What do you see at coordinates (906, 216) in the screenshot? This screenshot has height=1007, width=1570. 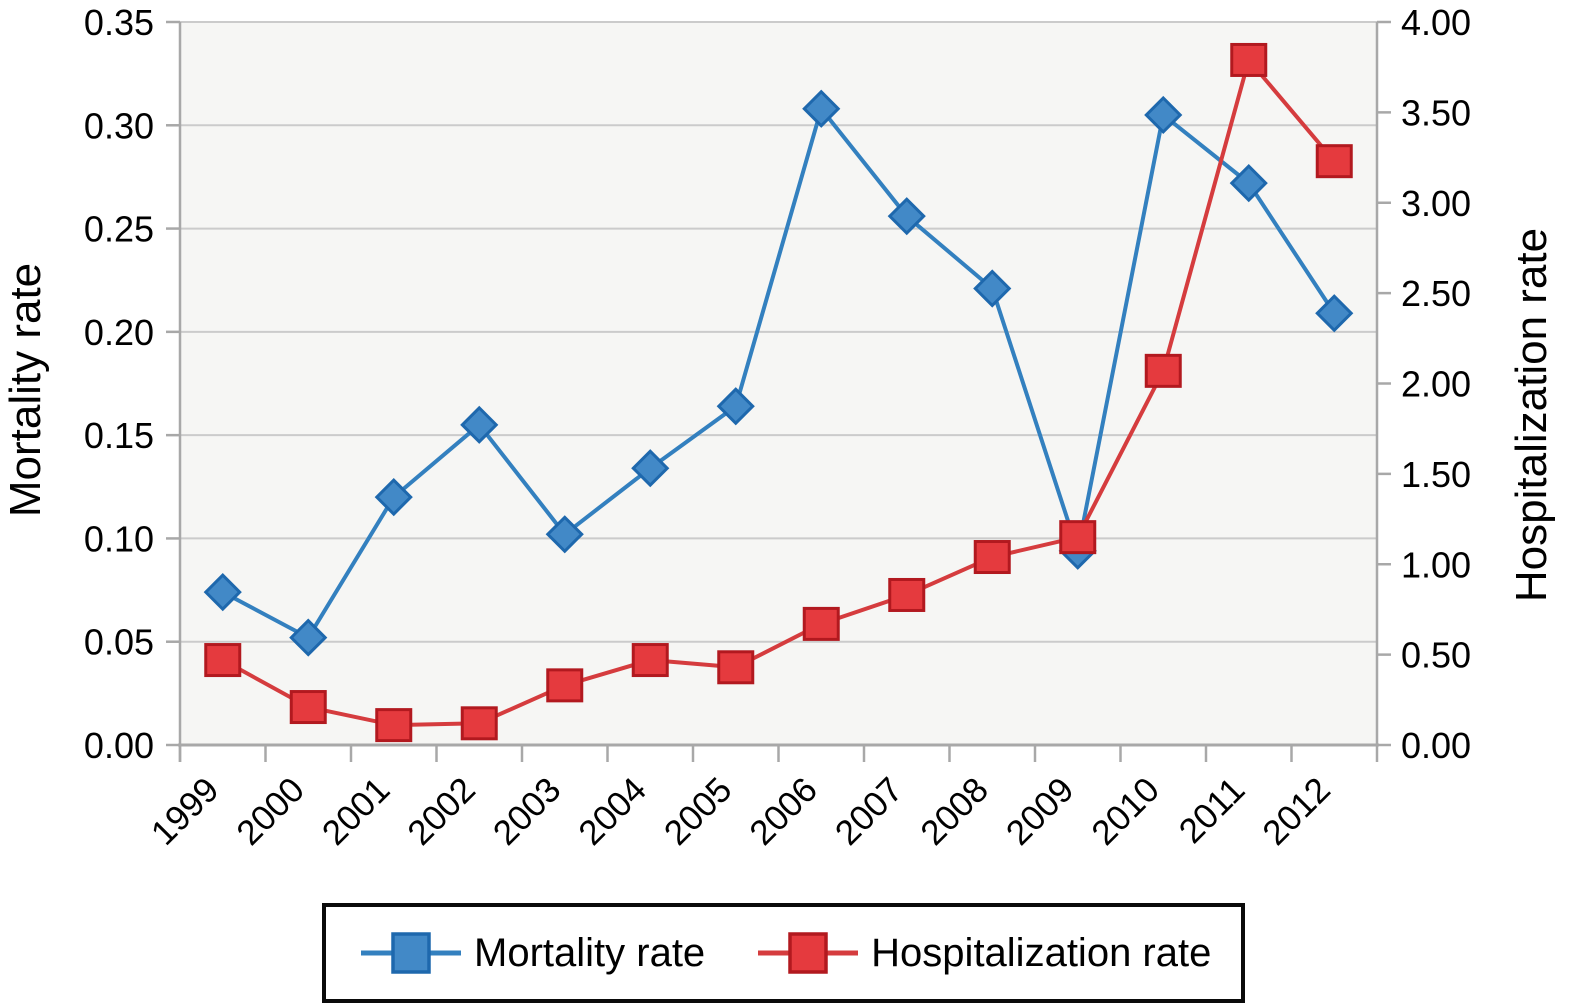 I see `marker-mortality-2007` at bounding box center [906, 216].